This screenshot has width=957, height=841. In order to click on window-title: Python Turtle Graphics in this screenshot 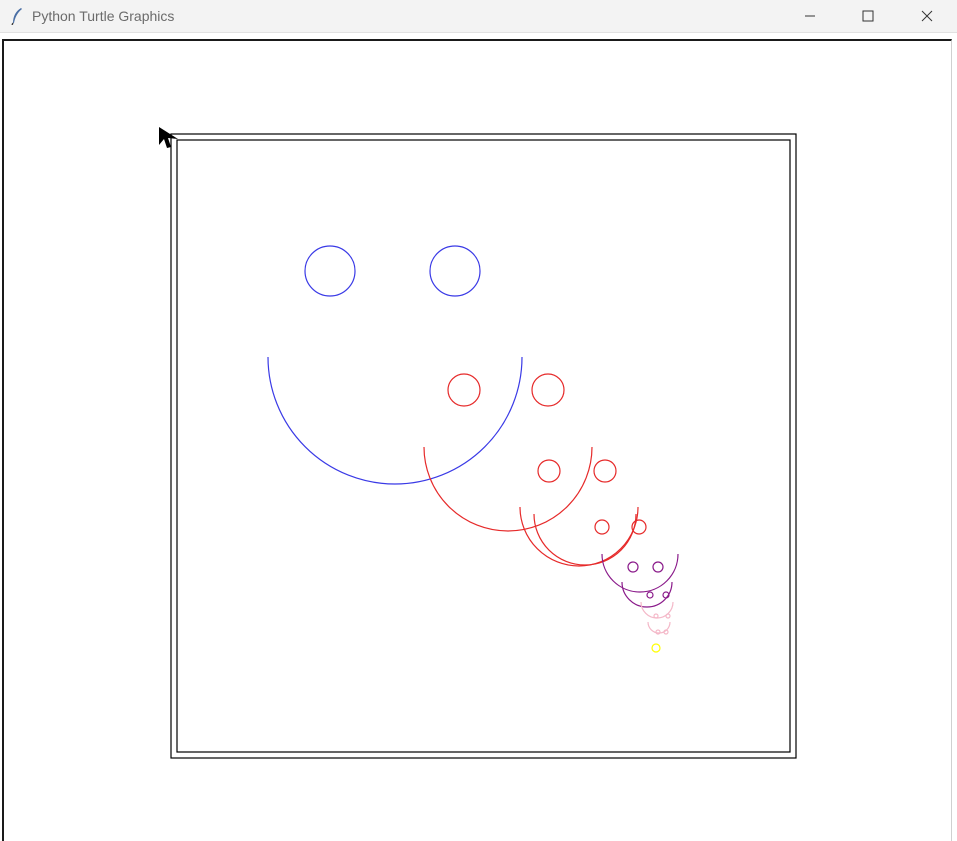, I will do `click(103, 16)`.